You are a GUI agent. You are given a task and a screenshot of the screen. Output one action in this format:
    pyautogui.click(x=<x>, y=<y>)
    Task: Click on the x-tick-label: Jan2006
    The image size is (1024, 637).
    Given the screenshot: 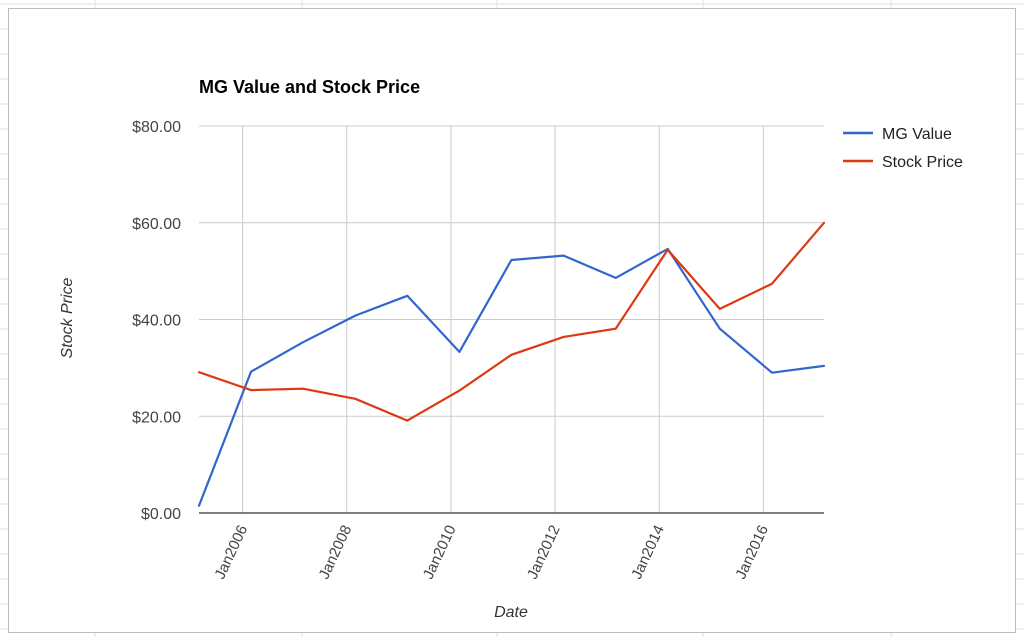 What is the action you would take?
    pyautogui.click(x=232, y=552)
    